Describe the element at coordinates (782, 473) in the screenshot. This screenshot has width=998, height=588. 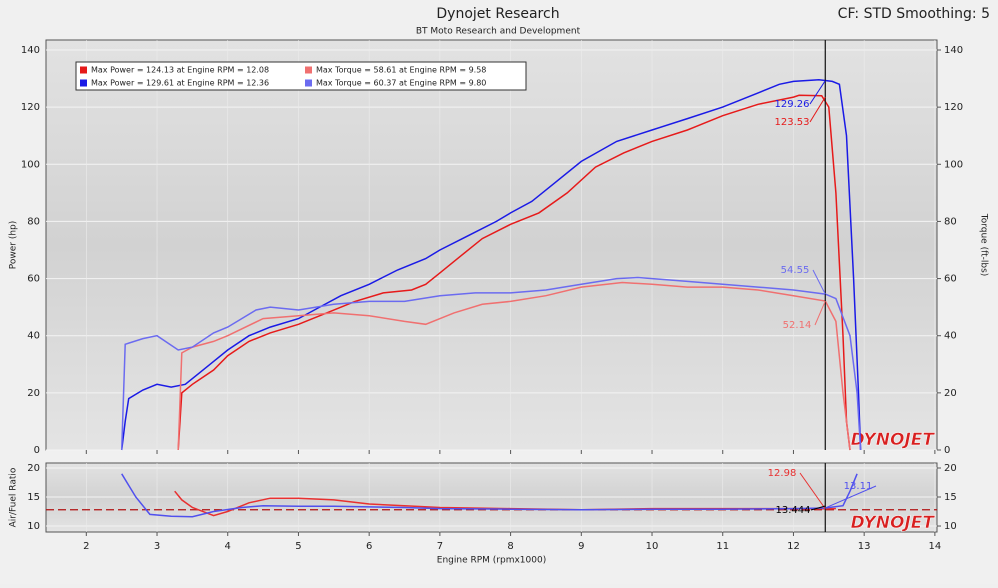
I see `cursor-readout: 12.98` at that location.